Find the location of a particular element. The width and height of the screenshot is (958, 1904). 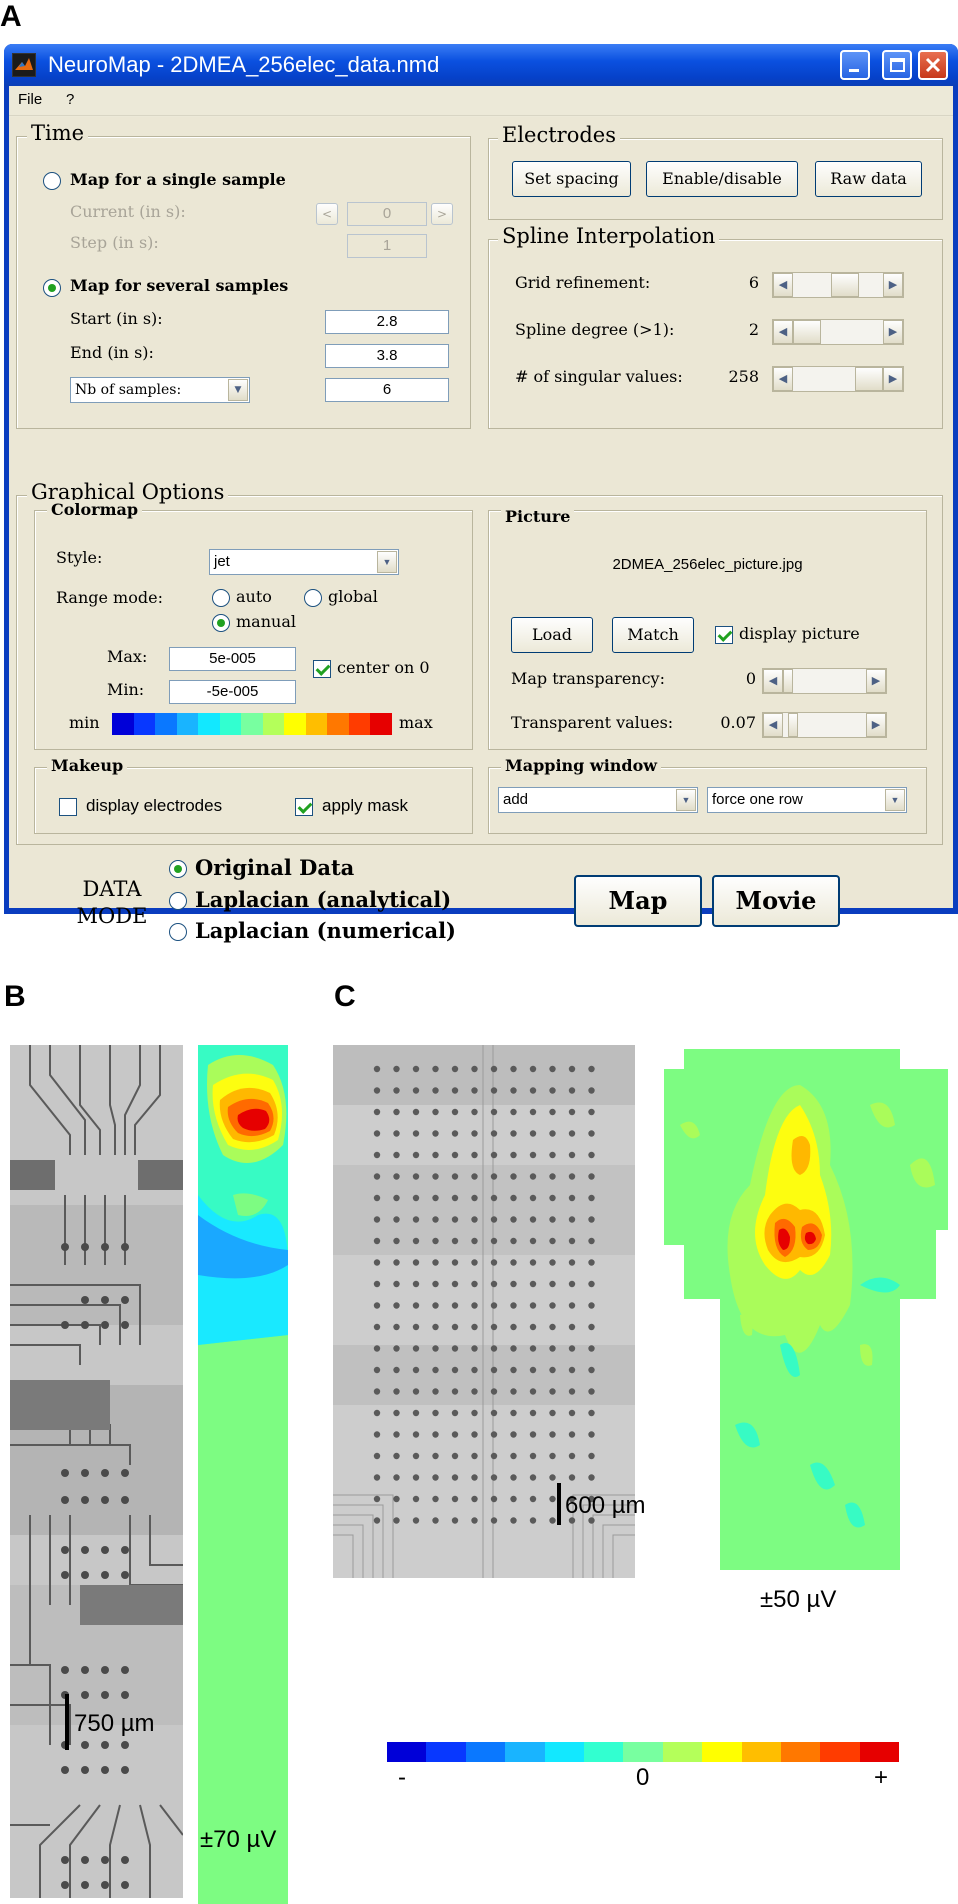

minimize-icon is located at coordinates (855, 65).